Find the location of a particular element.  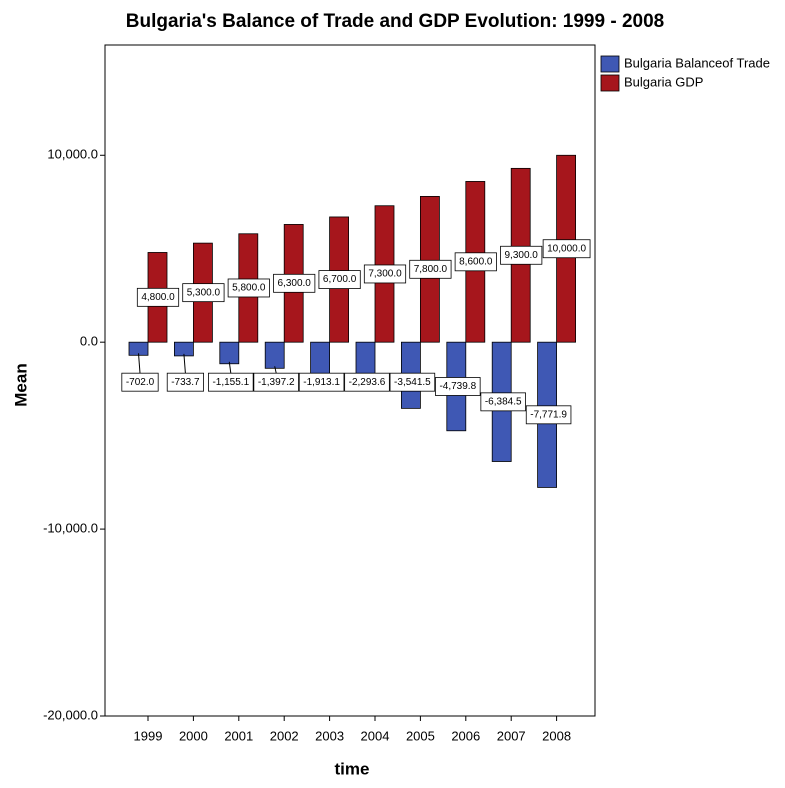

legend-label: Bulgaria GDP is located at coordinates (663, 81).